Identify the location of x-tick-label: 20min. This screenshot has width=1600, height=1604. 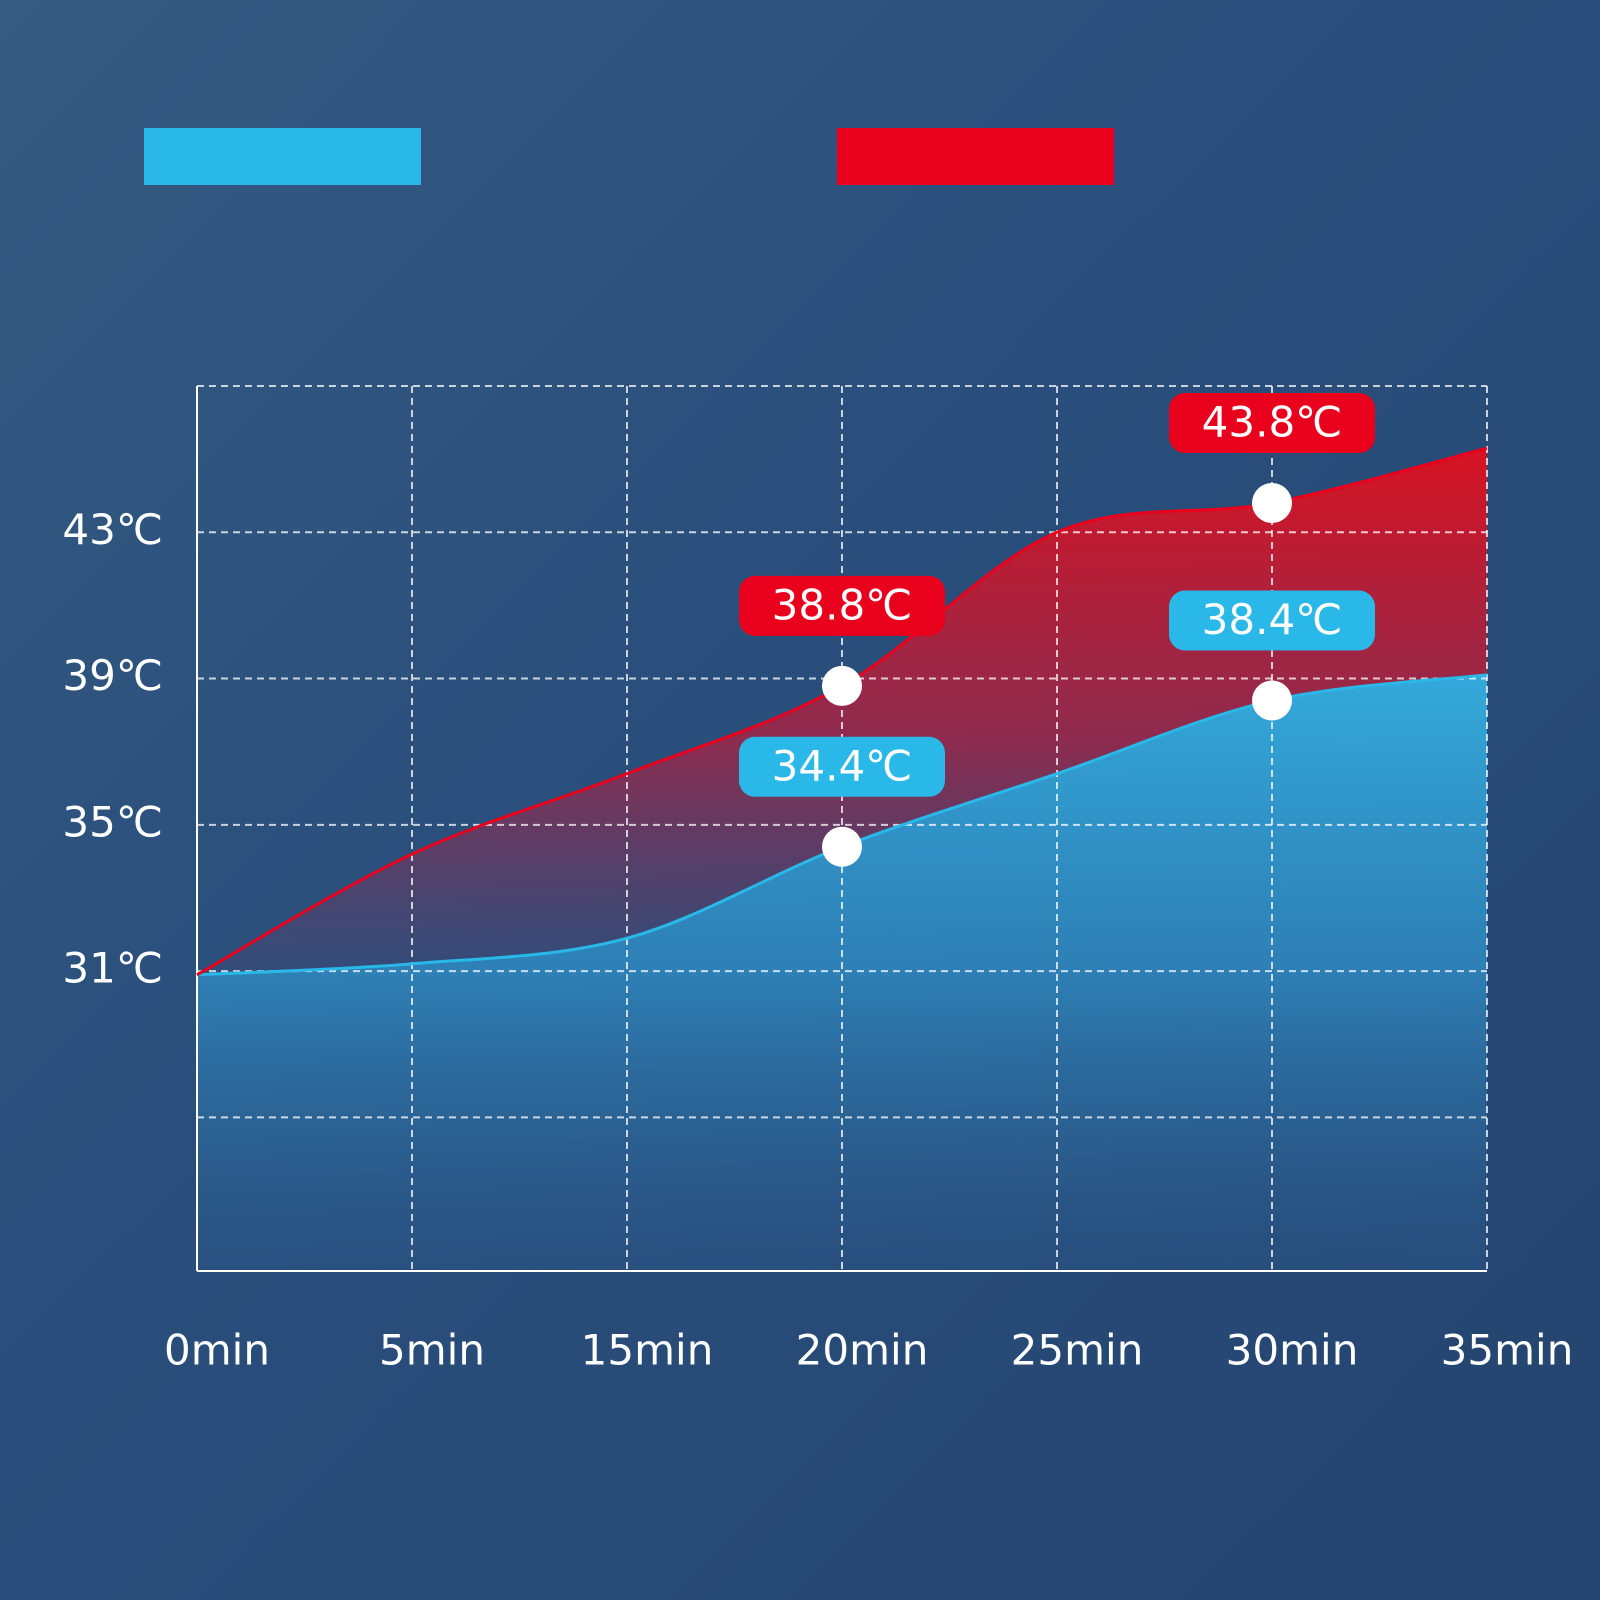
(862, 1350).